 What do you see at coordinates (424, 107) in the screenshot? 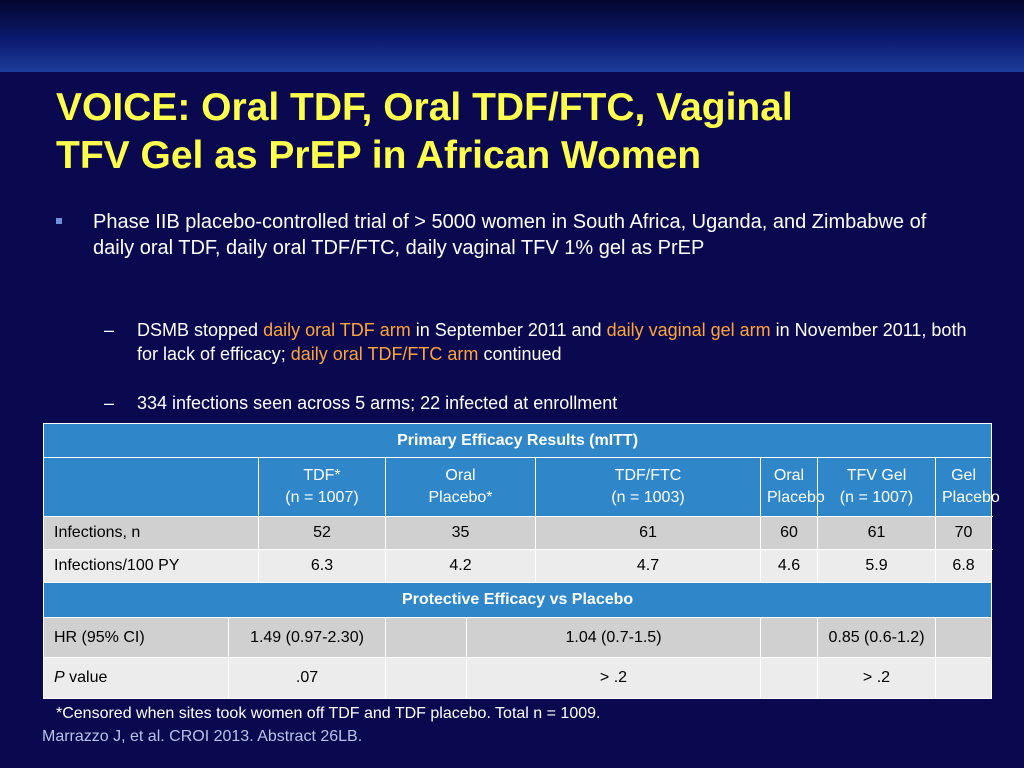
I see `title-line-1: VOICE: Oral TDF, Oral TDF/FTC, Vaginal` at bounding box center [424, 107].